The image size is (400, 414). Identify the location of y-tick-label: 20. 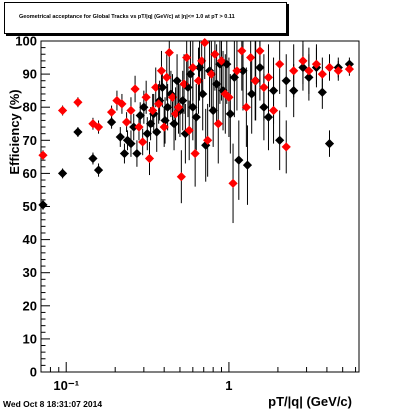
(30, 305).